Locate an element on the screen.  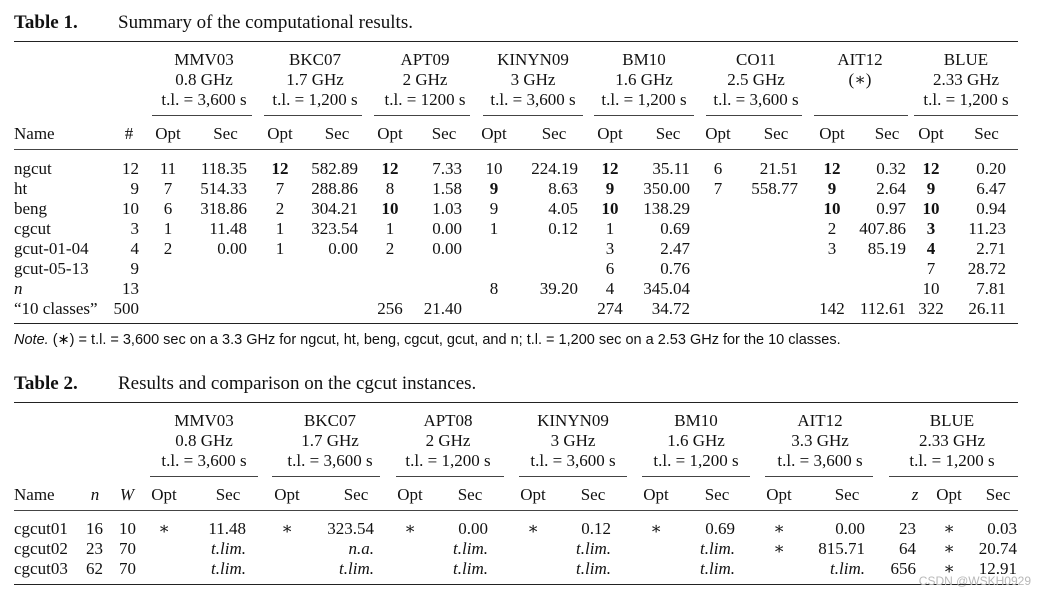
table1-cell-opt: 1 is located at coordinates (390, 228).